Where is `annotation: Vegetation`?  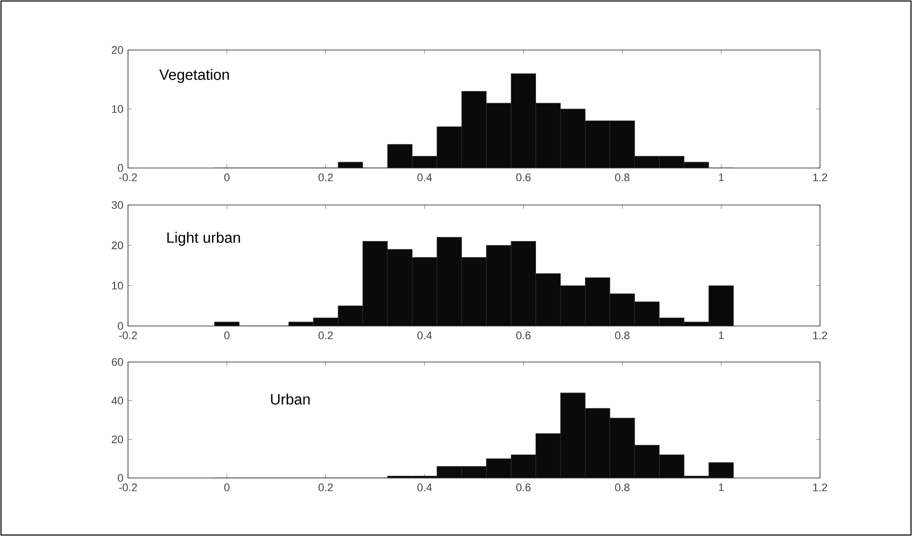
annotation: Vegetation is located at coordinates (194, 75).